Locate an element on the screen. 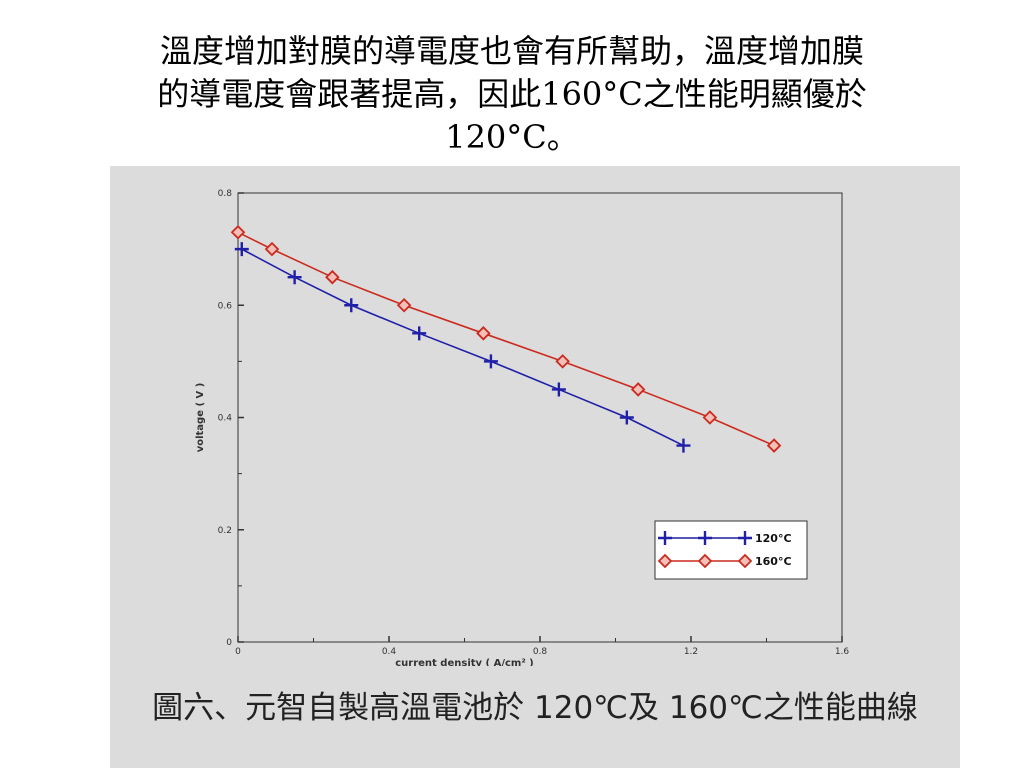  series-line-120c is located at coordinates (462, 347).